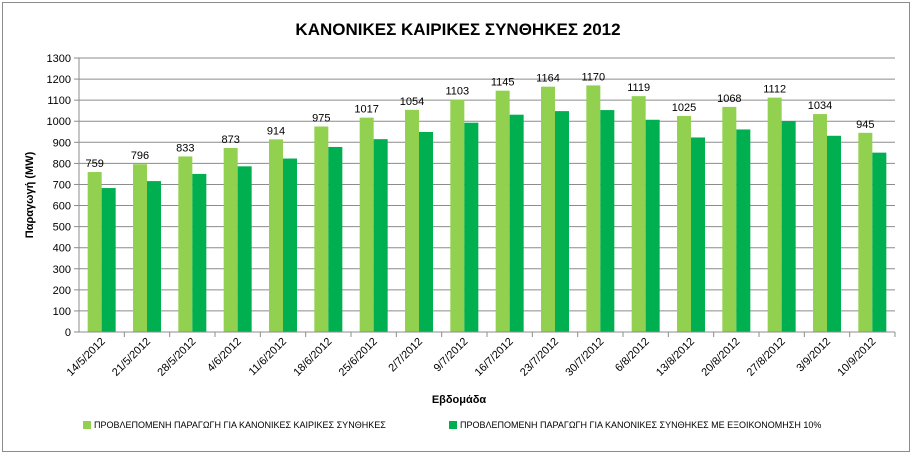 The height and width of the screenshot is (456, 914). I want to click on data-label: 796, so click(140, 156).